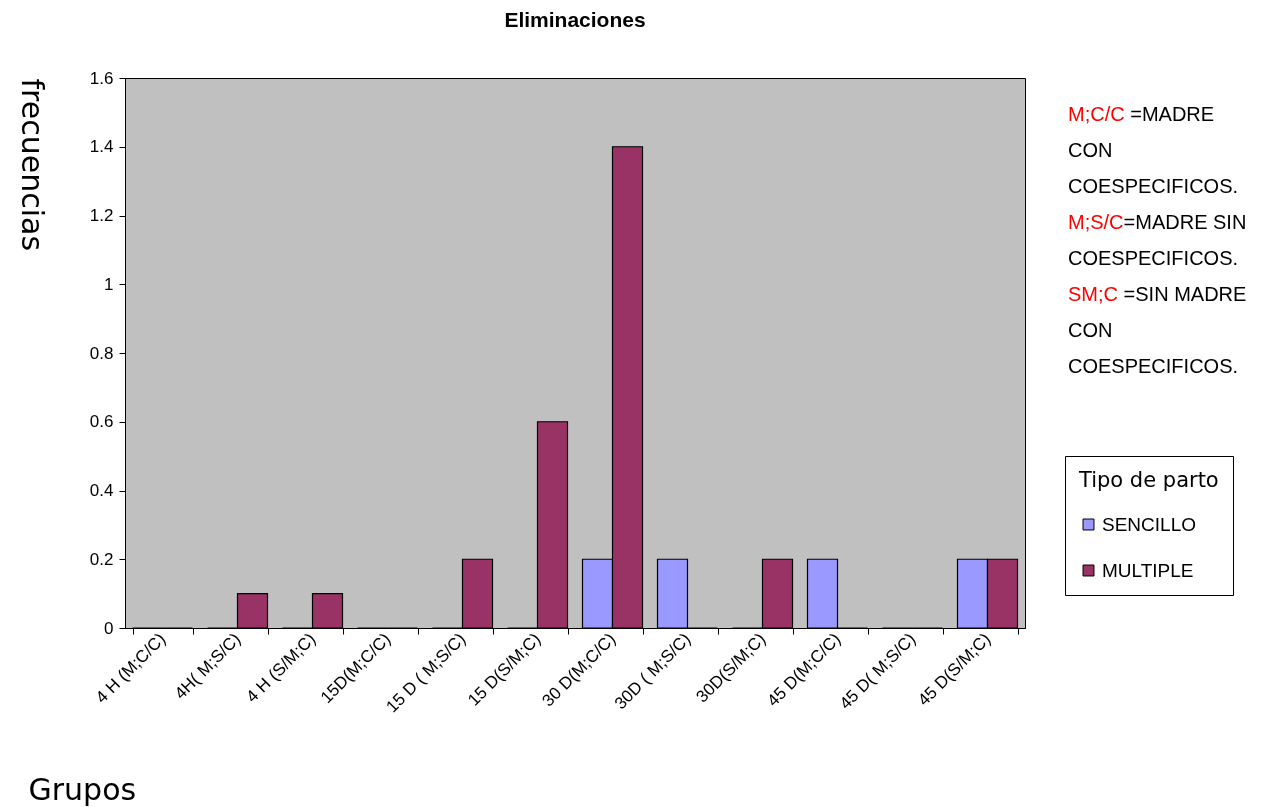 This screenshot has width=1267, height=807. What do you see at coordinates (1158, 330) in the screenshot?
I see `text: SM;C =SIN MADRE CON COESPECIFICOS.` at bounding box center [1158, 330].